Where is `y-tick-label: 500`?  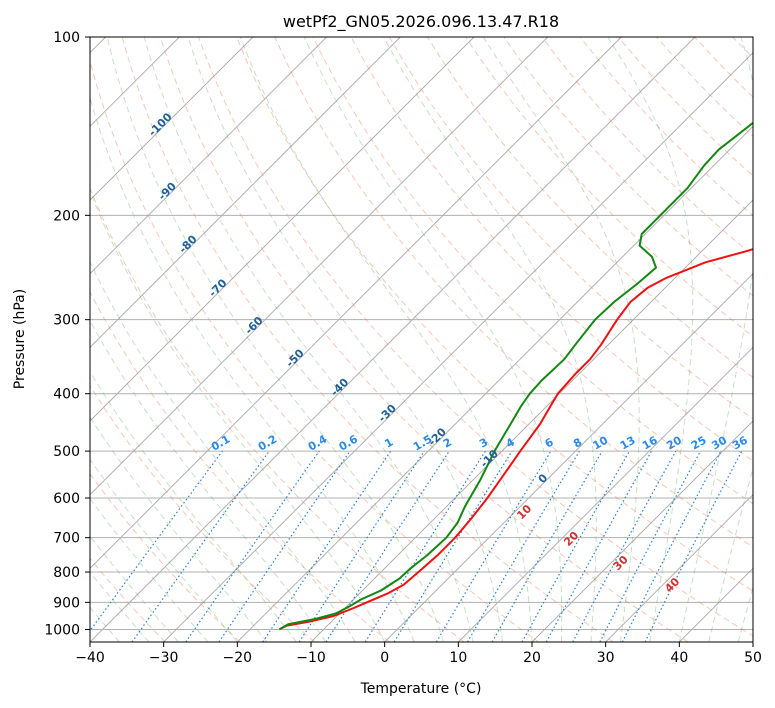 y-tick-label: 500 is located at coordinates (66, 452).